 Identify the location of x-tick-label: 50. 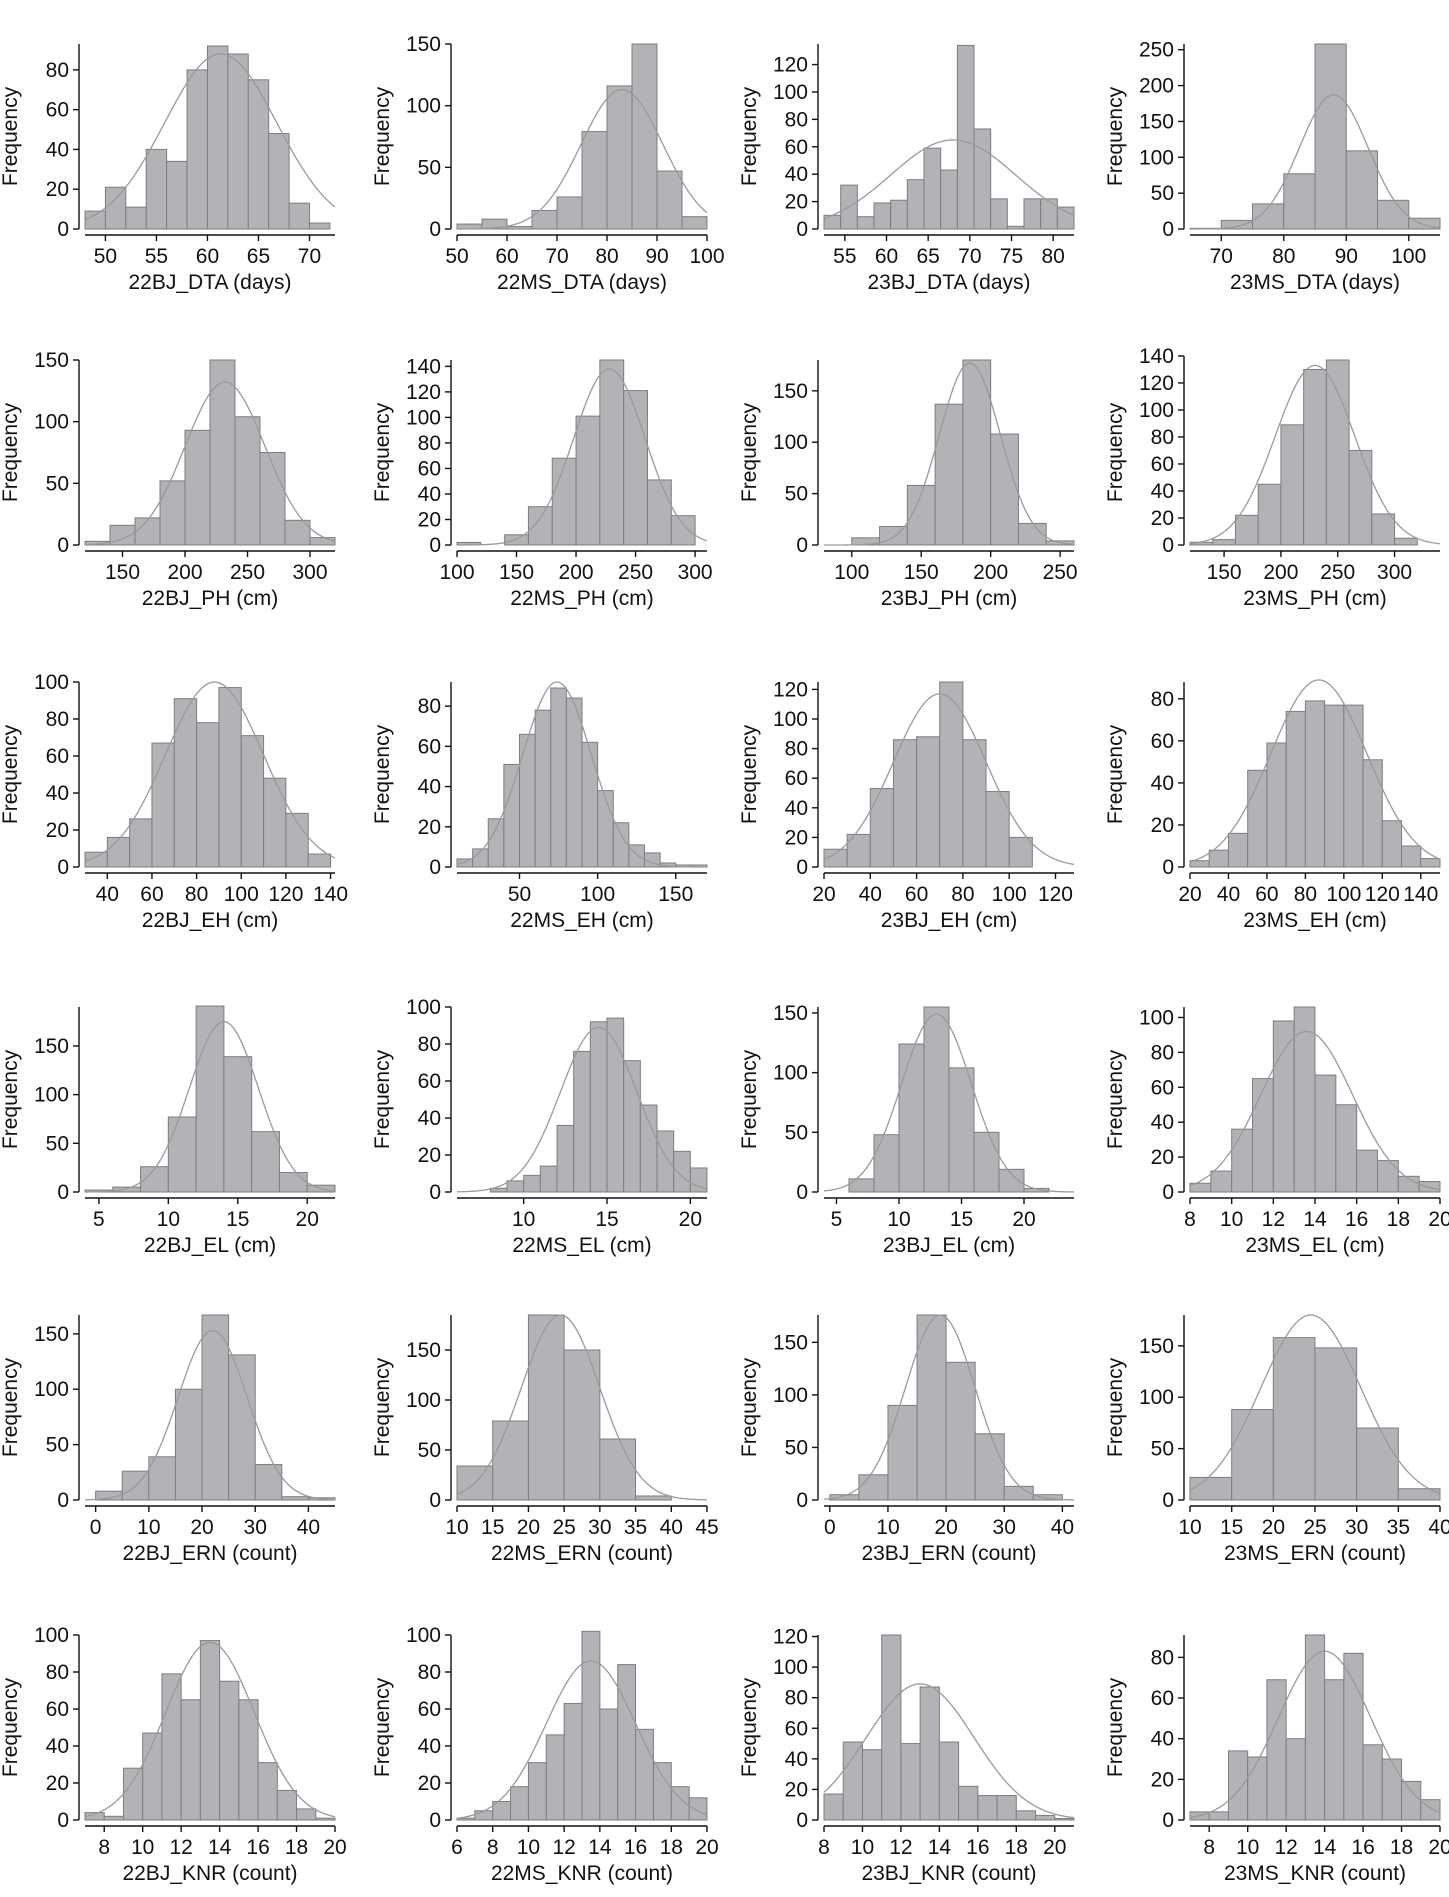
(105, 256).